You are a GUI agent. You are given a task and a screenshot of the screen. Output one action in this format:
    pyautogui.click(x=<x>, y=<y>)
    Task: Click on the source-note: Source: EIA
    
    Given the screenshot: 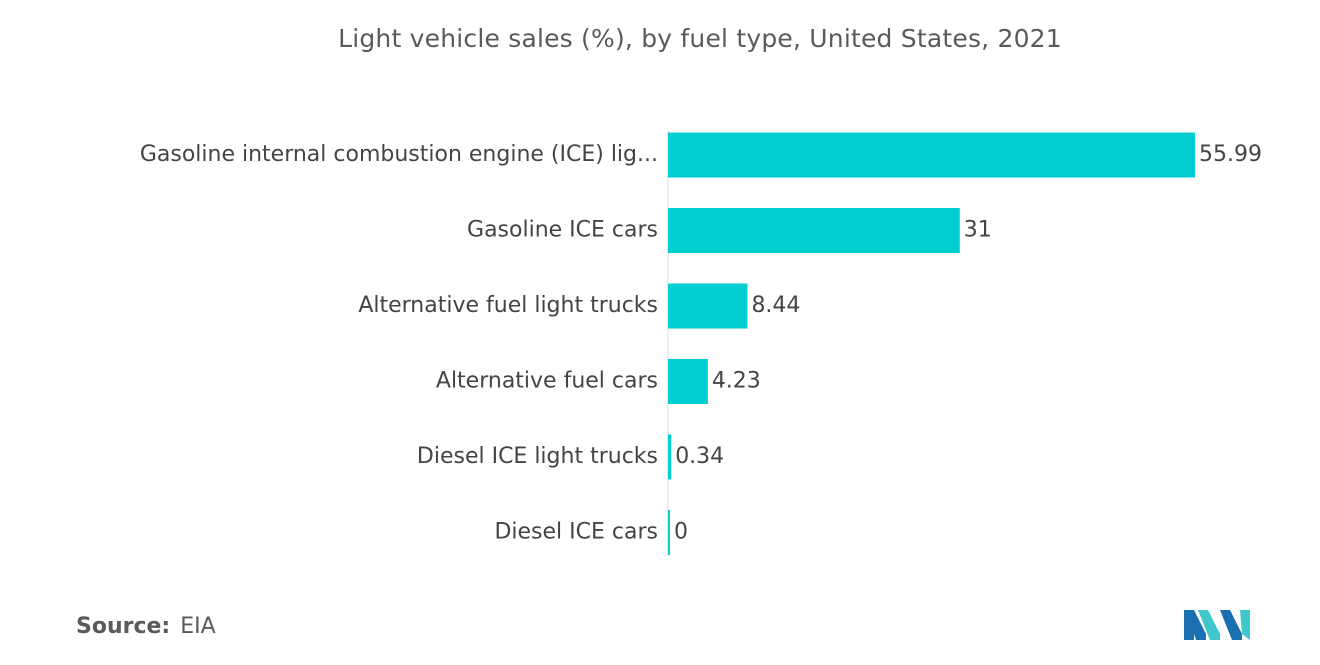 What is the action you would take?
    pyautogui.click(x=146, y=626)
    